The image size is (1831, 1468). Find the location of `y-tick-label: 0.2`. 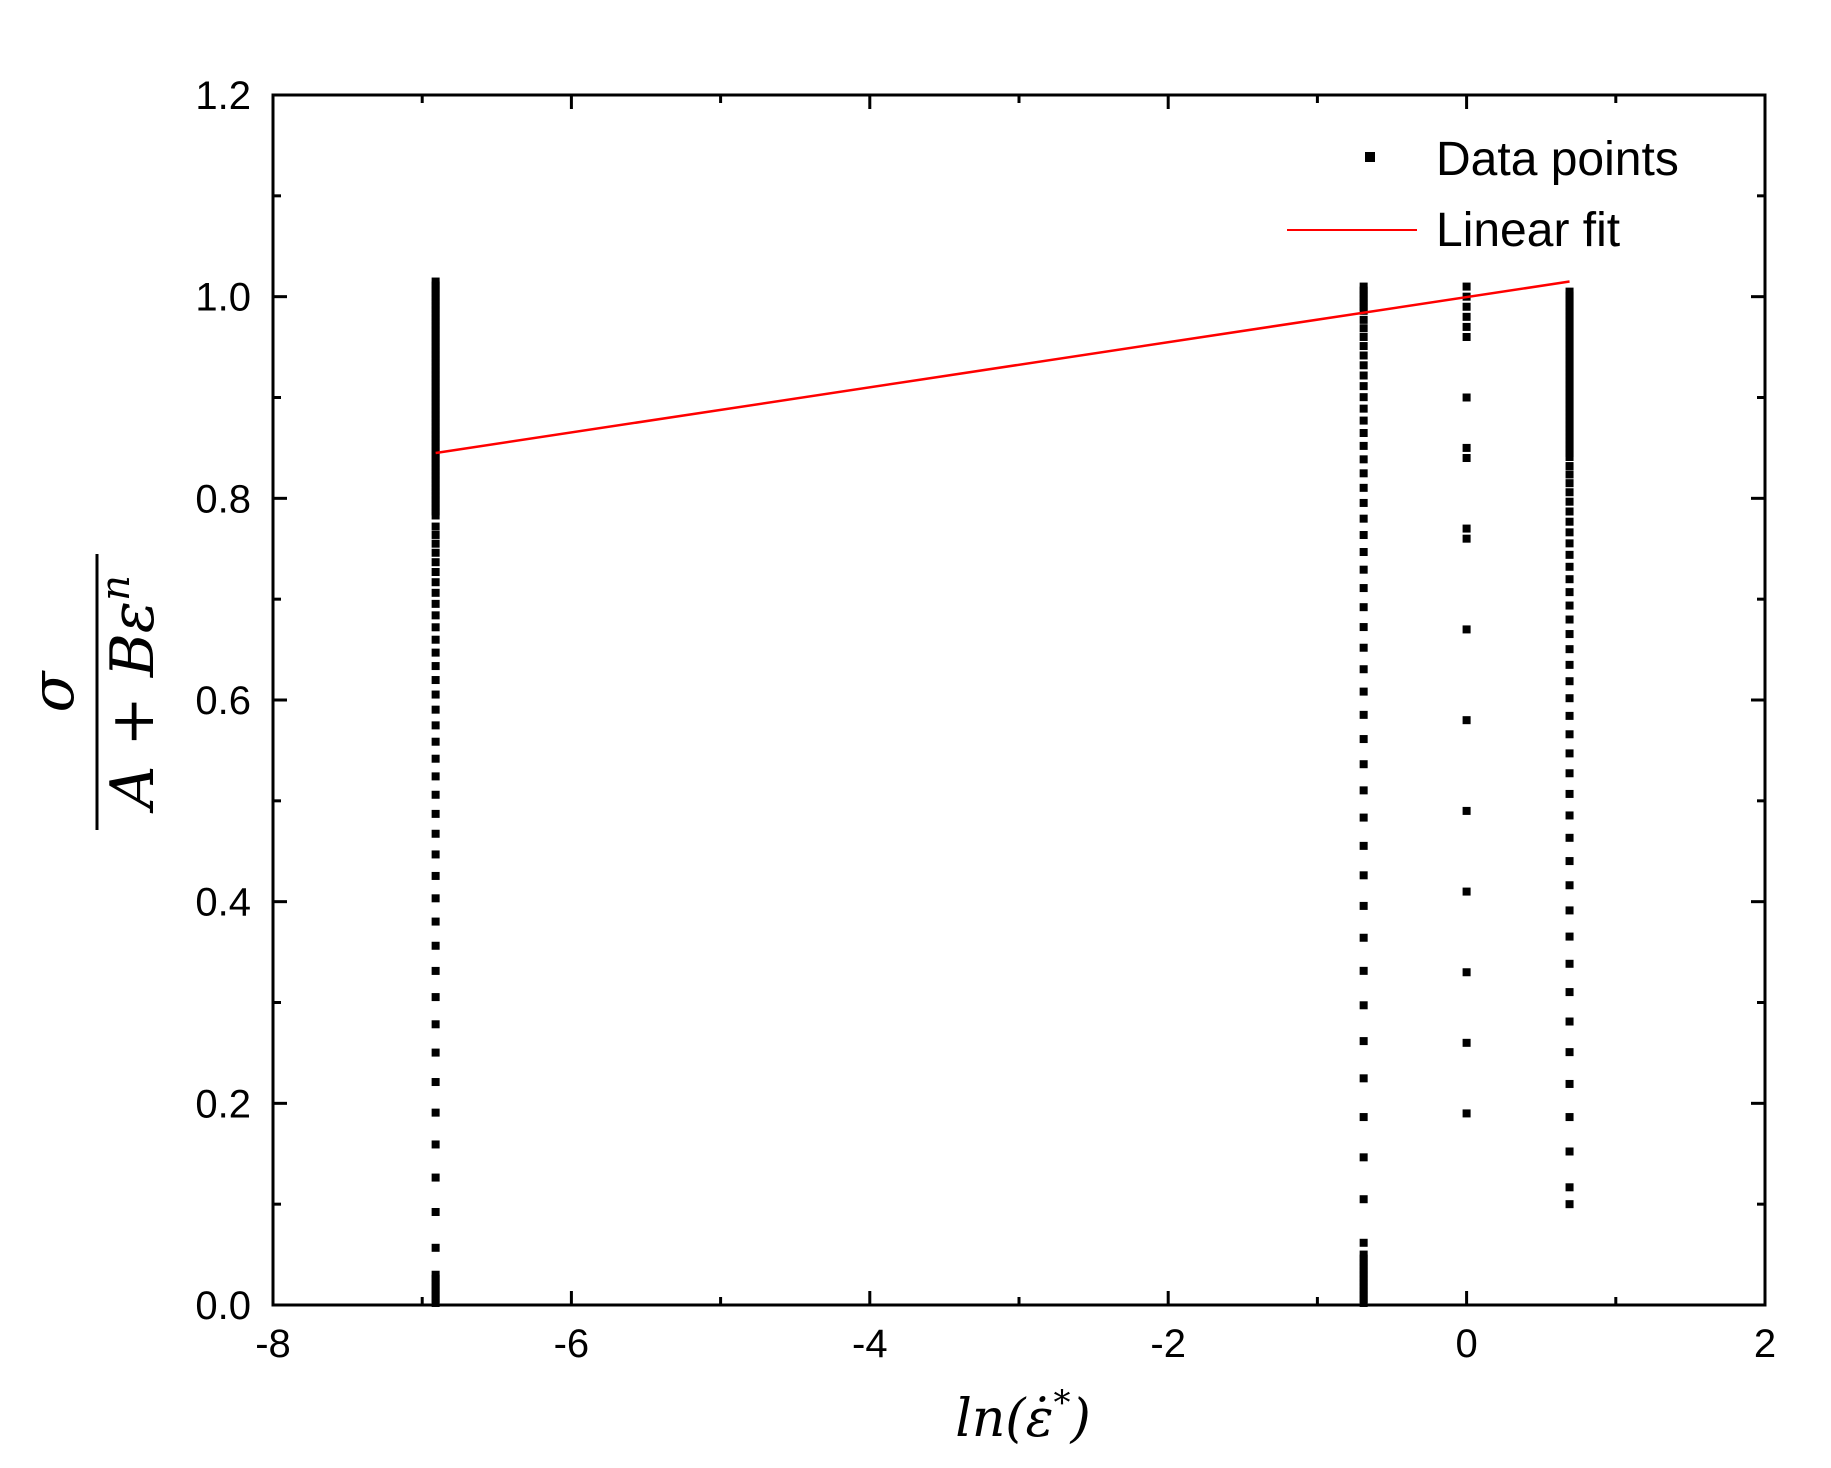

y-tick-label: 0.2 is located at coordinates (223, 1104).